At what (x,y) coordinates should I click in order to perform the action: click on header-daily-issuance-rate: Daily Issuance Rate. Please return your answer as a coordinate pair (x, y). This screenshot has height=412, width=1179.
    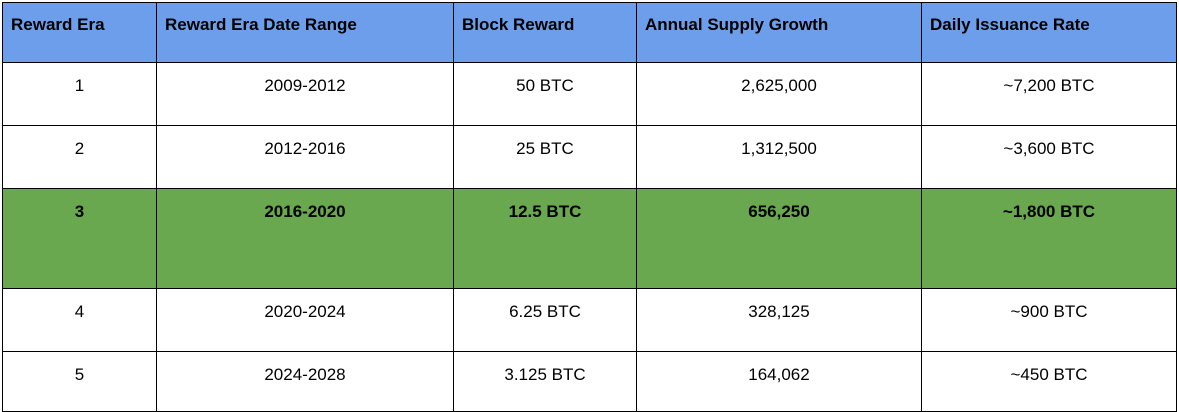
    Looking at the image, I should click on (1049, 32).